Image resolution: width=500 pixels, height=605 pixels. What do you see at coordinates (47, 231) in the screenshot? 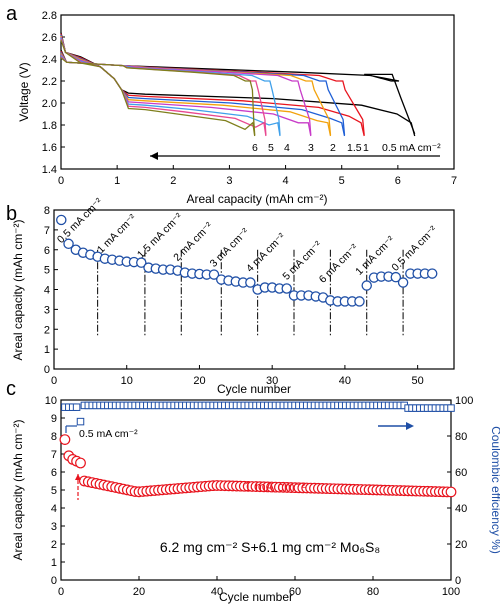
I see `panel-b-ytick-label: 7` at bounding box center [47, 231].